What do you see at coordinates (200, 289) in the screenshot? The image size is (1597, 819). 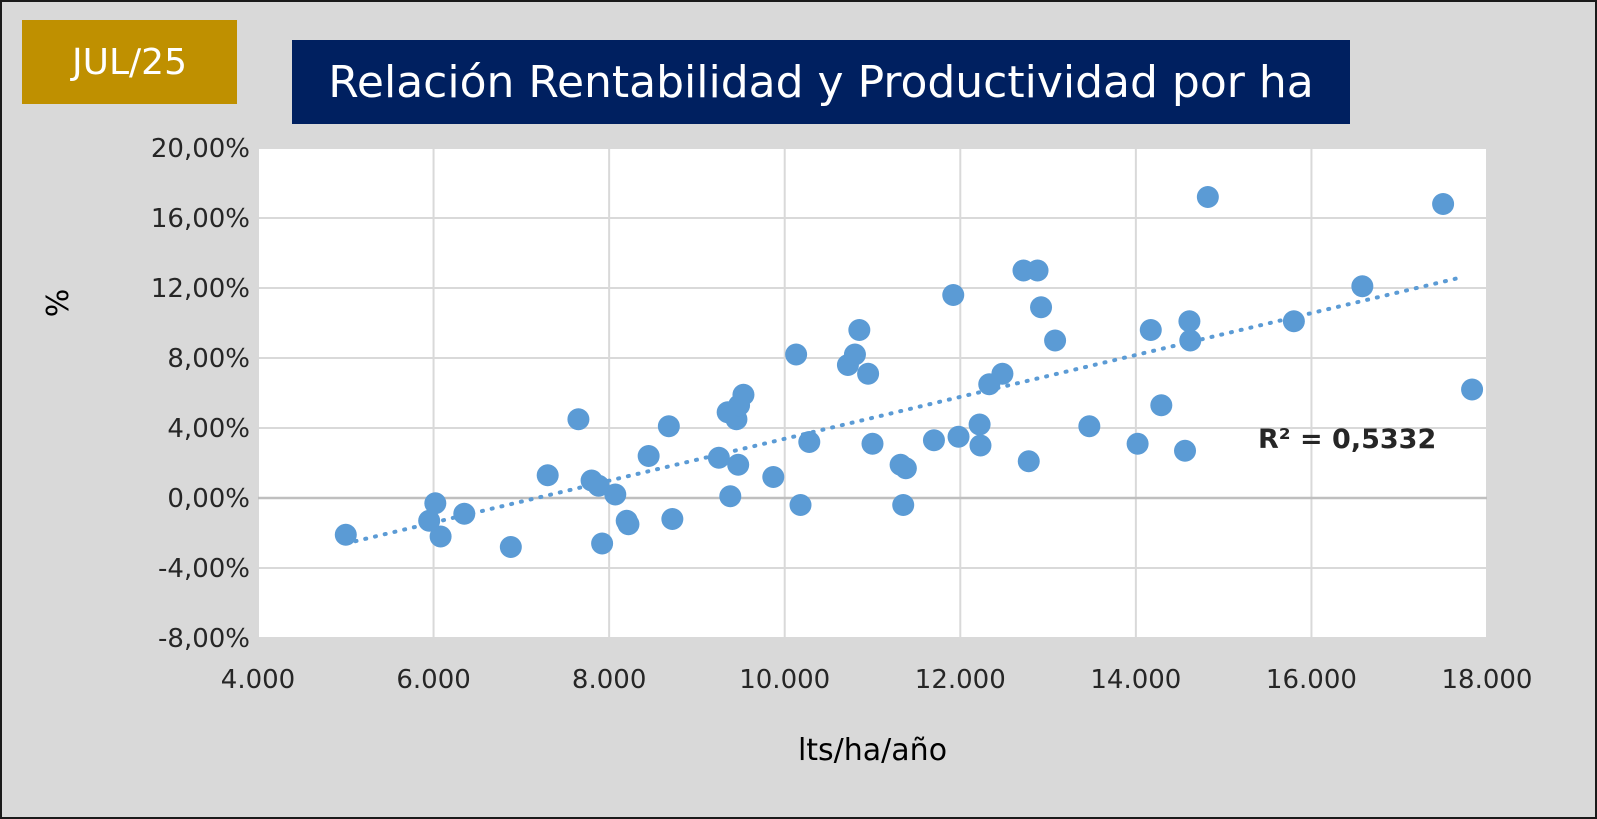 I see `y-tick-label: 12,00%` at bounding box center [200, 289].